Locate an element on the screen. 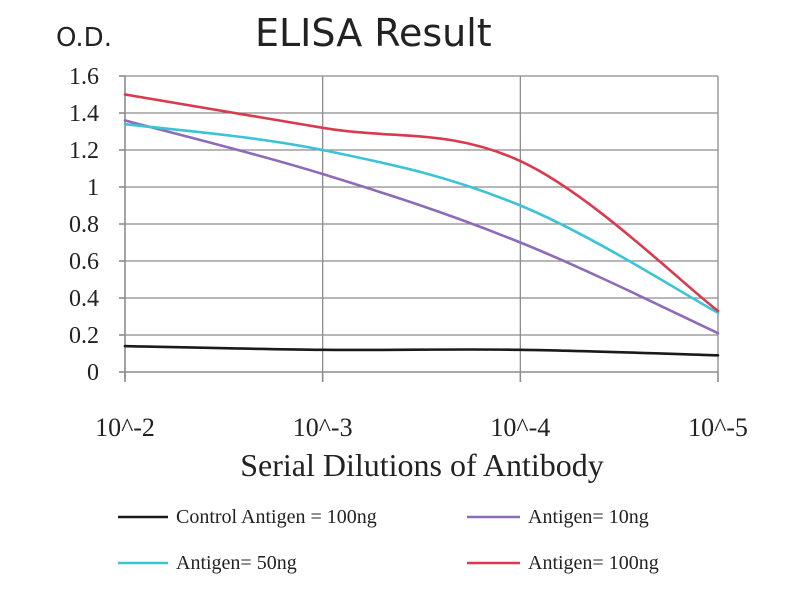  x-tick-label: 10^-2 is located at coordinates (125, 427).